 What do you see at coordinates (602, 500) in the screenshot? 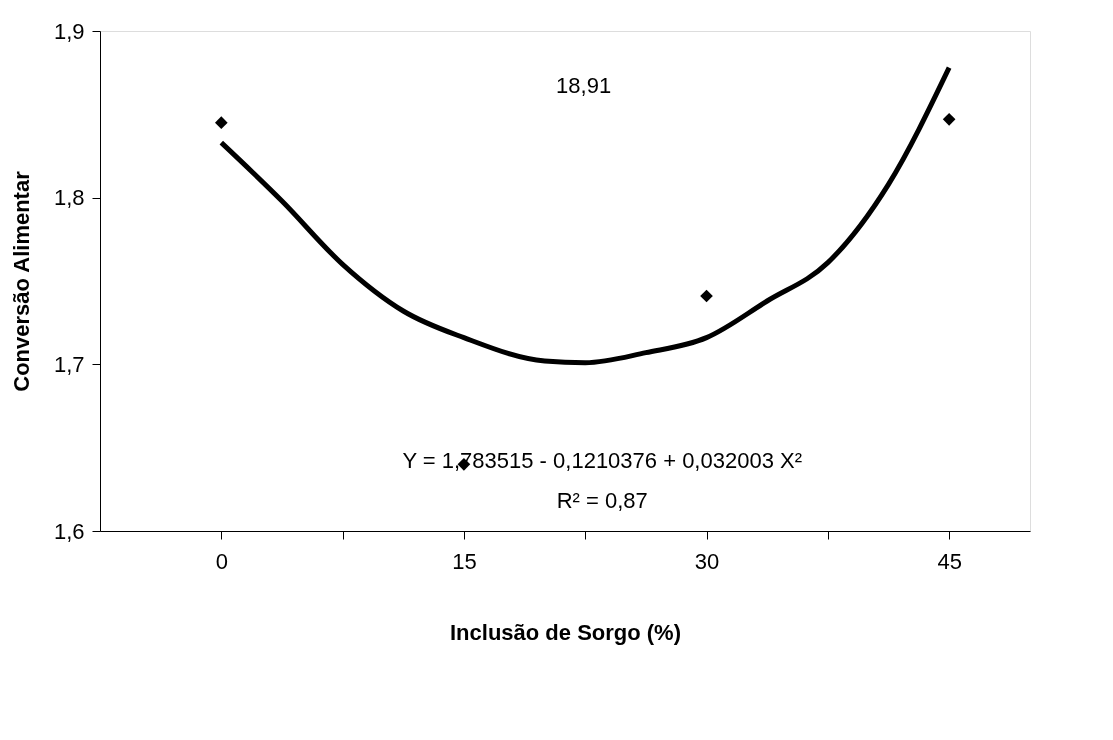
I see `annotation: R² = 0,87` at bounding box center [602, 500].